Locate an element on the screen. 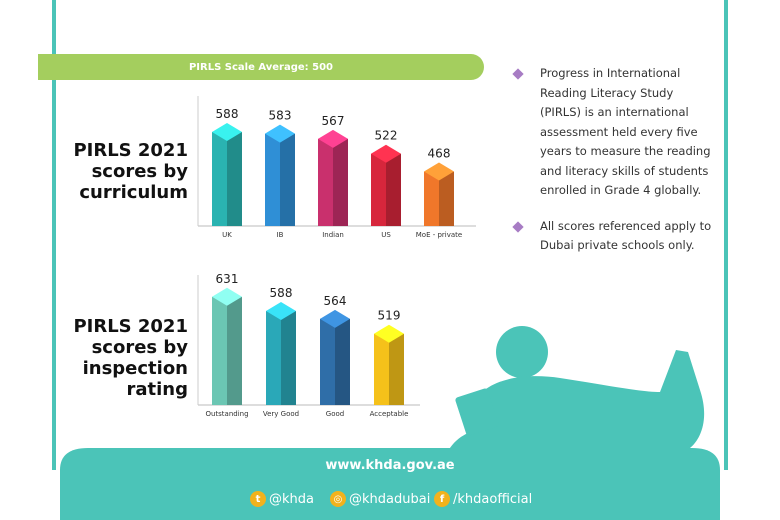 The width and height of the screenshot is (780, 520). data-label: 519 is located at coordinates (389, 316).